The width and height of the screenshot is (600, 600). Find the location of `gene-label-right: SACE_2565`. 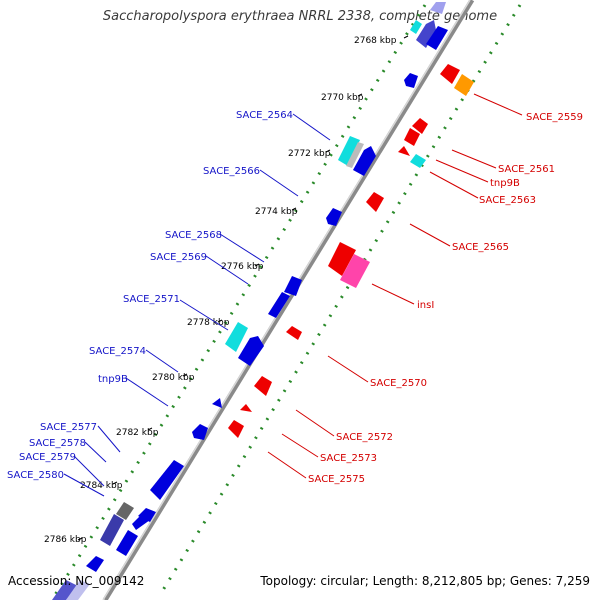

gene-label-right: SACE_2565 is located at coordinates (480, 247).